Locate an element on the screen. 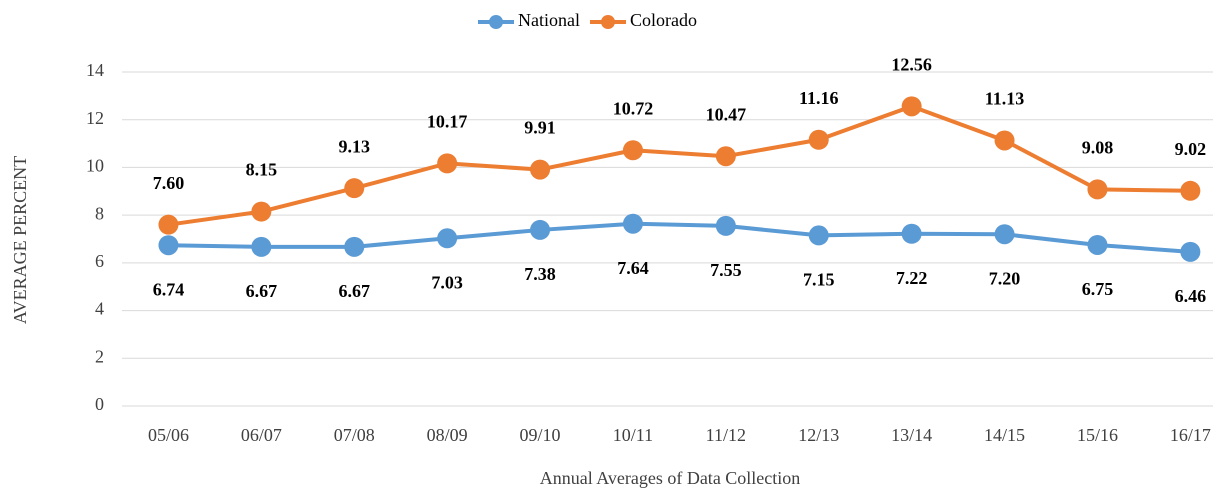  data-label: 7.55 is located at coordinates (726, 270).